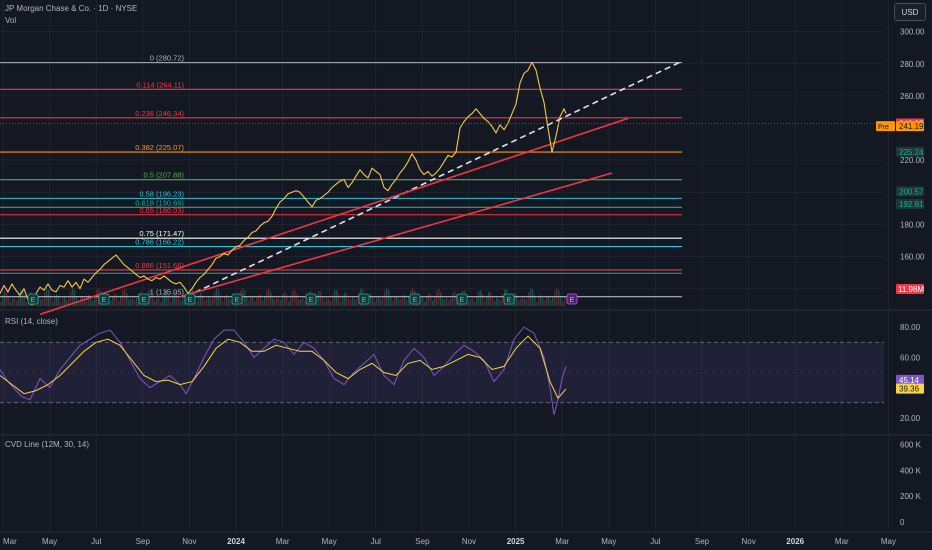  Describe the element at coordinates (910, 357) in the screenshot. I see `rsi-axis-tick: 60.00` at that location.